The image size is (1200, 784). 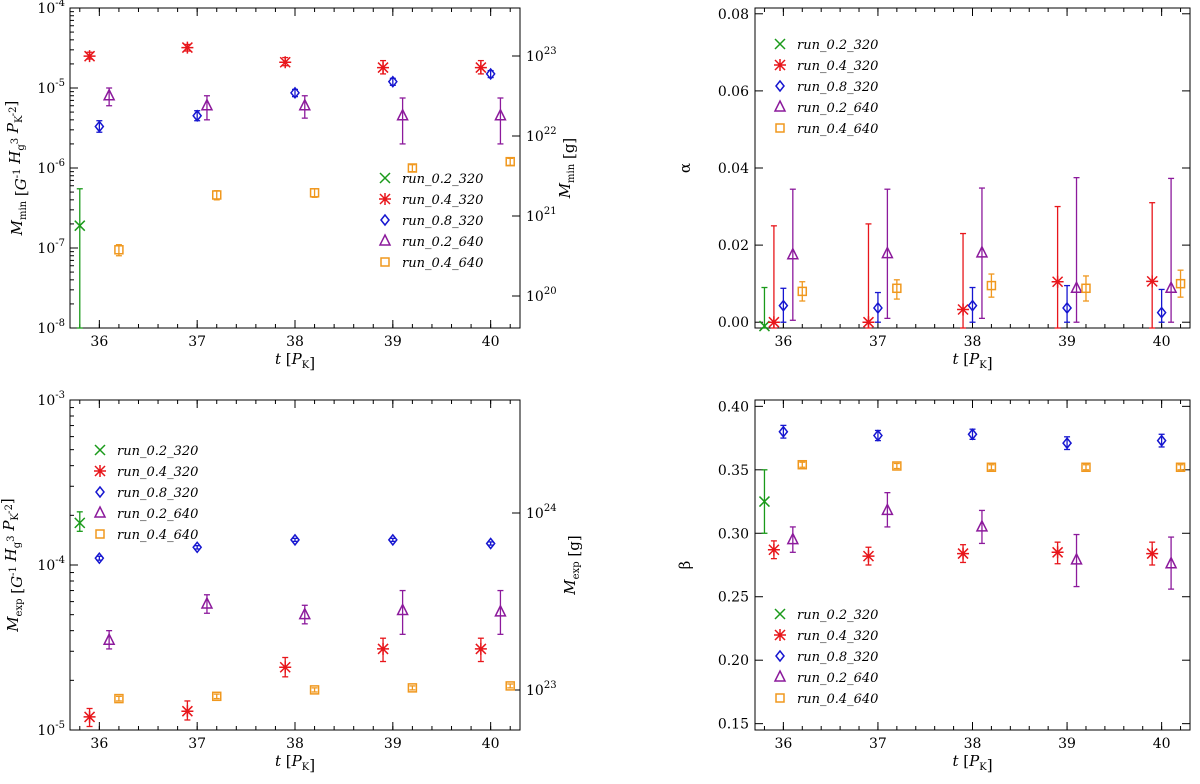 I want to click on alpha-y-tick-label: 0.08, so click(x=733, y=15).